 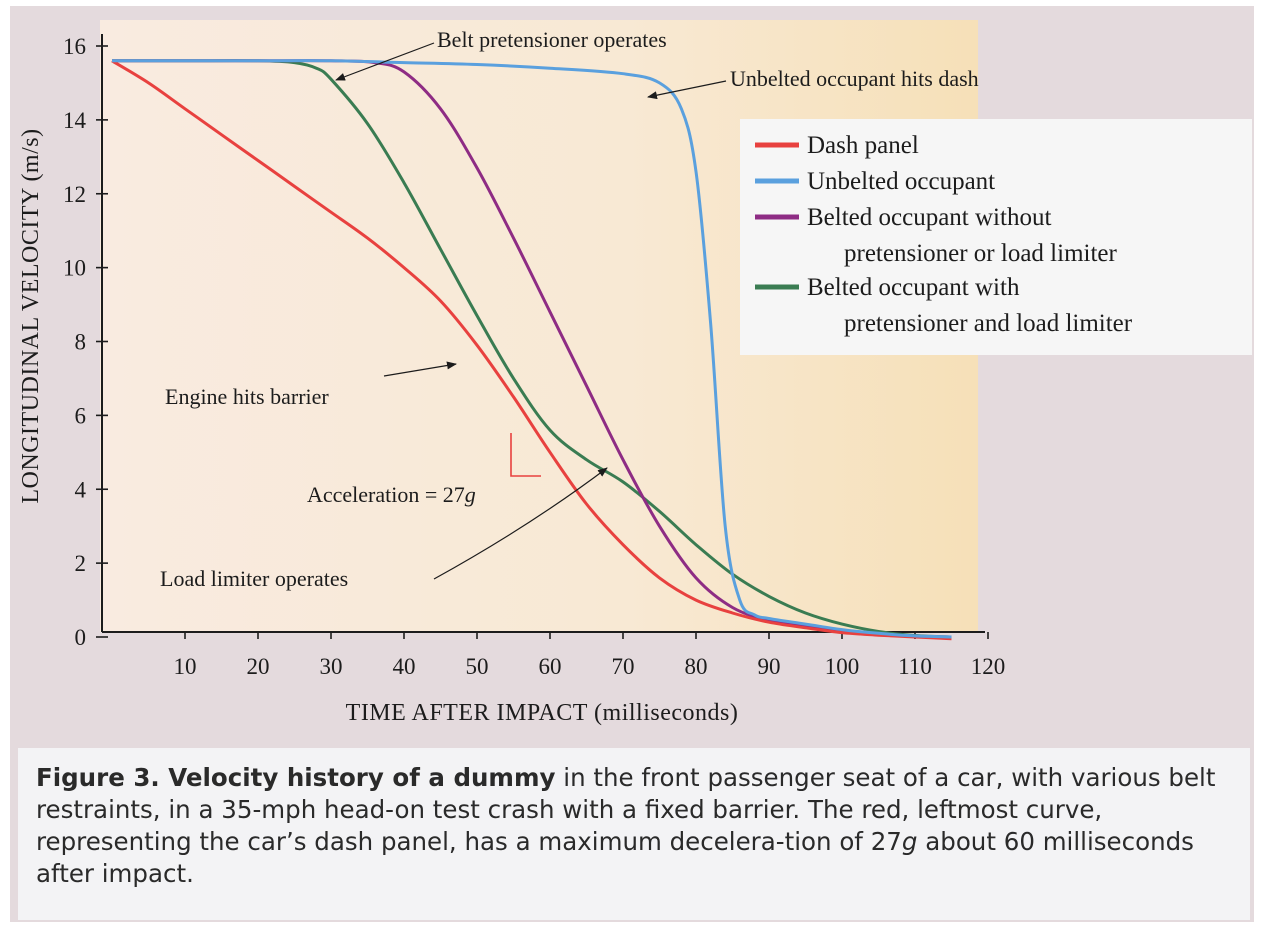 What do you see at coordinates (696, 666) in the screenshot?
I see `x-tick-label: 80` at bounding box center [696, 666].